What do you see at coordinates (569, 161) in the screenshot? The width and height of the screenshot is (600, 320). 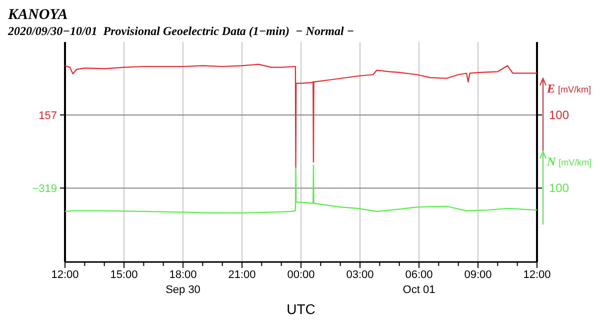 I see `legend-label: N [mV/km]` at bounding box center [569, 161].